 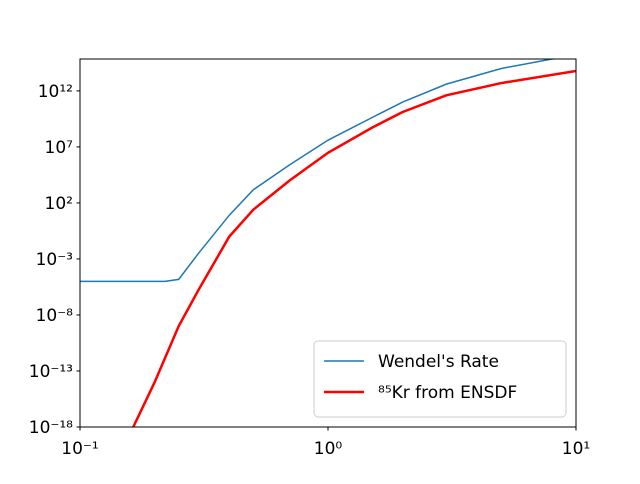 What do you see at coordinates (59, 204) in the screenshot?
I see `y-tick-label: 10²` at bounding box center [59, 204].